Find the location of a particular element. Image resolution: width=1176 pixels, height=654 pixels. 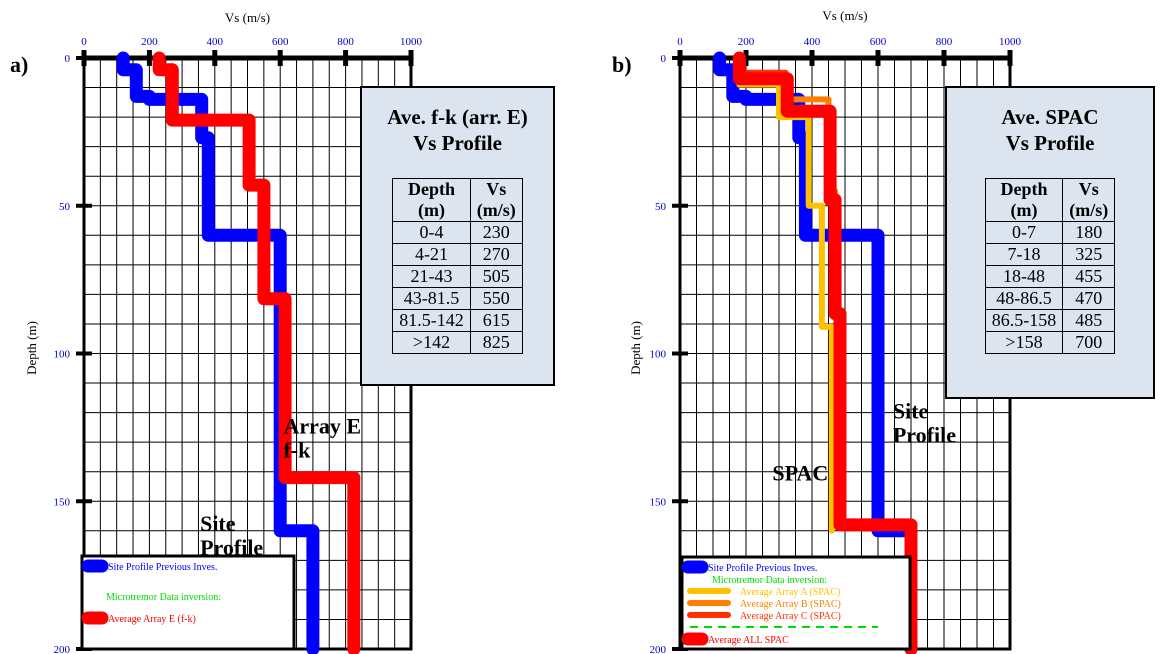

table-row: 43-81.5 550 is located at coordinates (457, 298).